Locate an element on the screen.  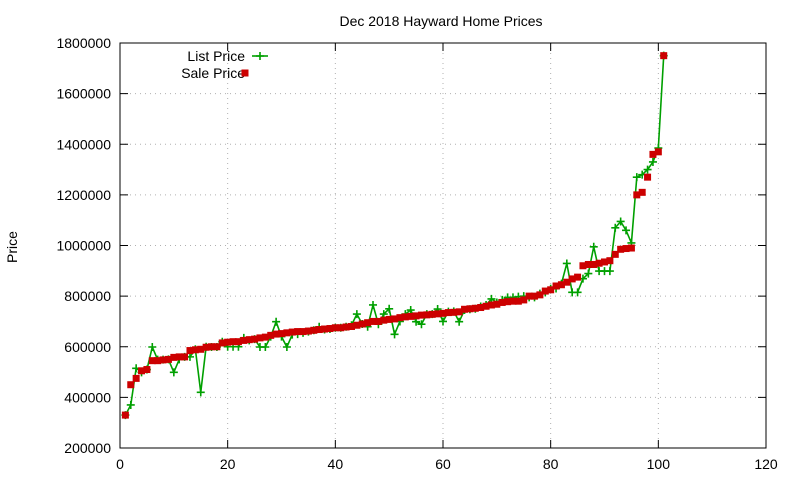
y-tick-label: 1800000 is located at coordinates (83, 43).